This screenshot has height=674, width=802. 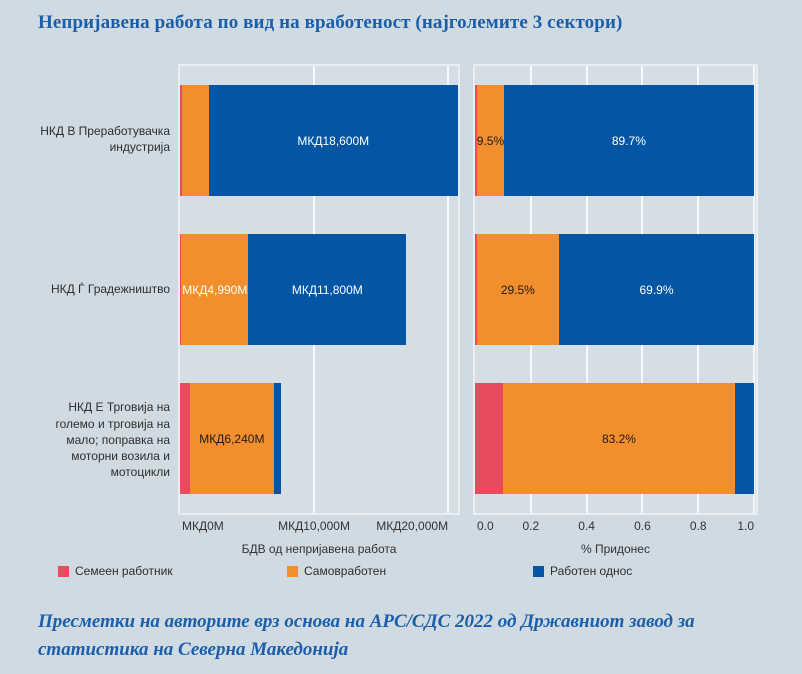 I want to click on bar-segment-self-employed: МКД6,240М, so click(x=232, y=438).